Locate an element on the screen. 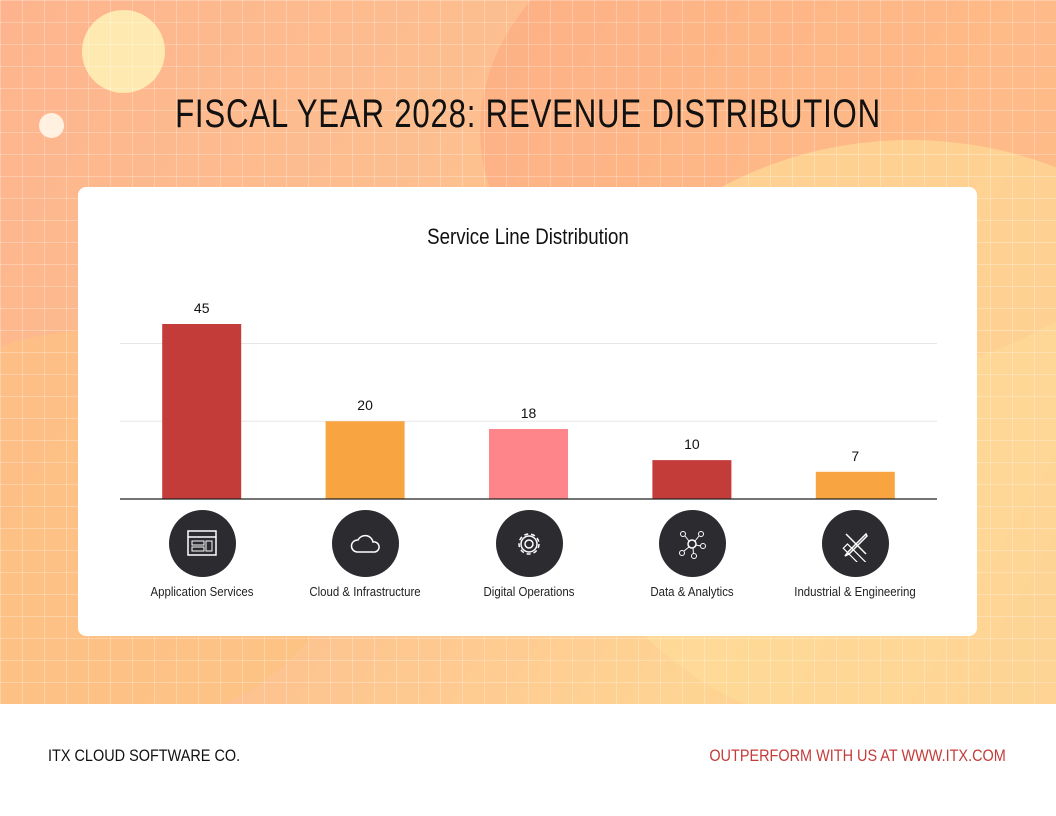 This screenshot has width=1056, height=816. chart-title: Service Line Distribution is located at coordinates (528, 236).